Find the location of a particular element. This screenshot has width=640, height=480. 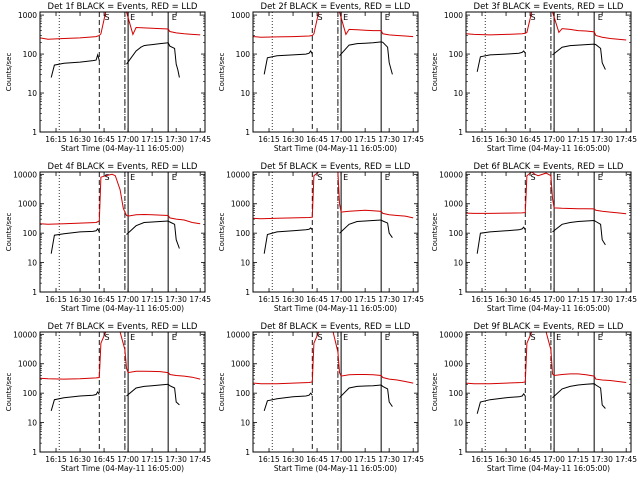

chart-title: Det 5f BLACK = Events, RED = LLD is located at coordinates (336, 167).